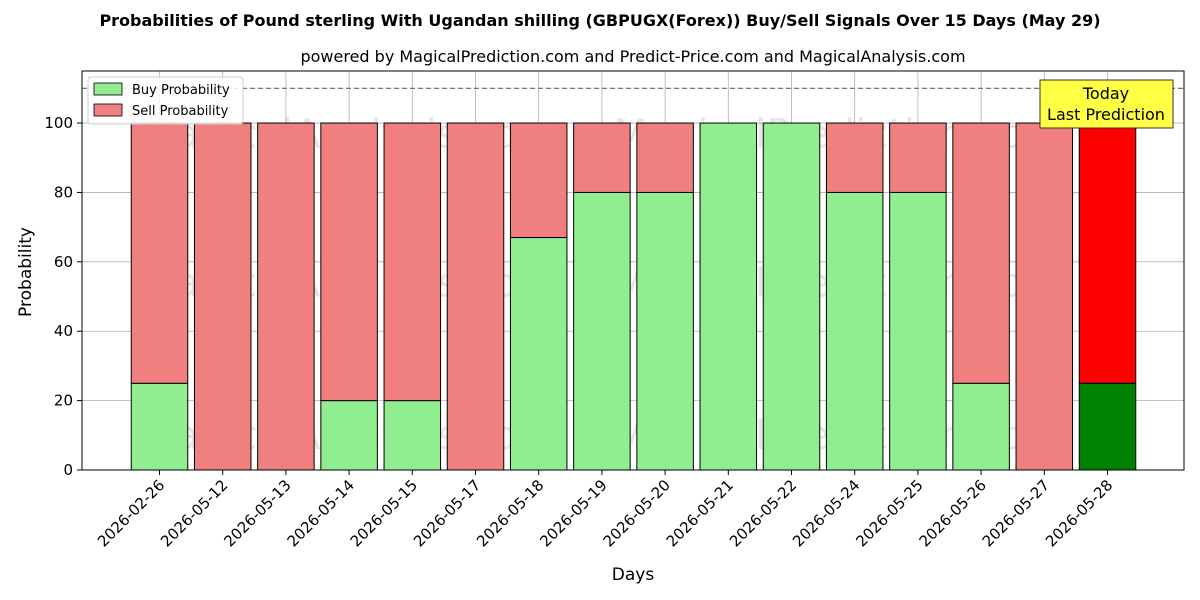  Describe the element at coordinates (637, 513) in the screenshot. I see `x-tick-label: 2026-05-20` at that location.